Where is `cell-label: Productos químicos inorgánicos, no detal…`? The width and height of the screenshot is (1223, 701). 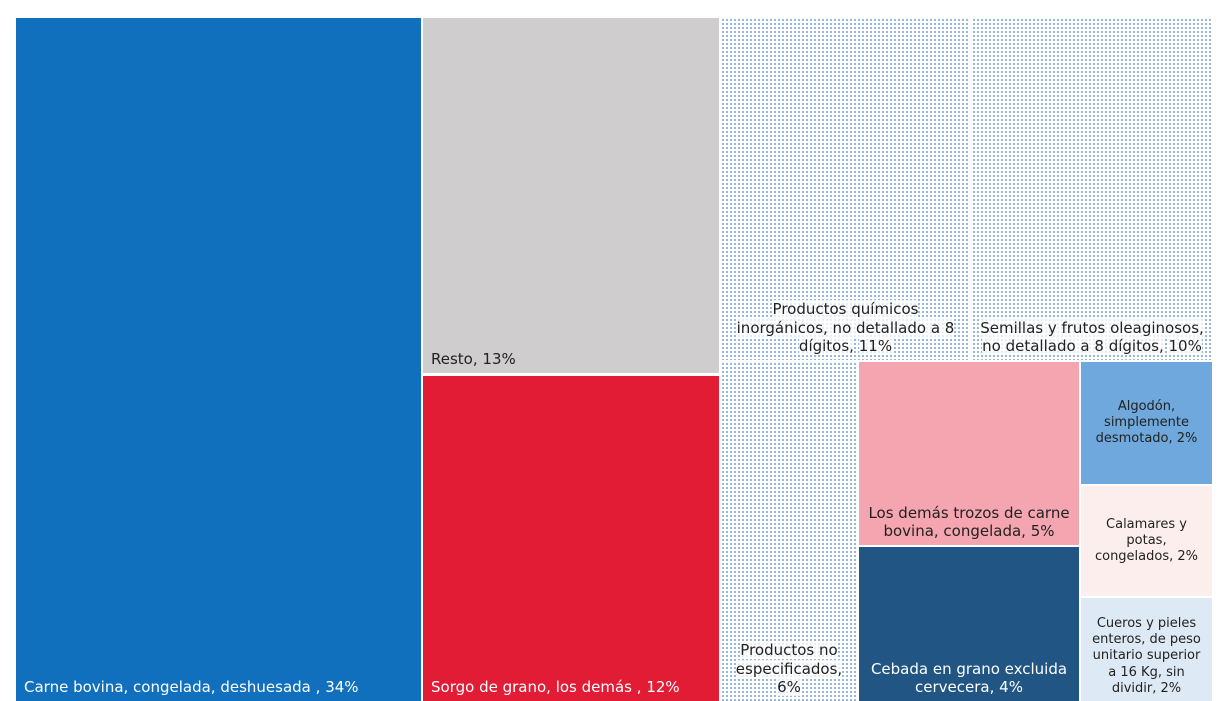
cell-label: Productos químicos inorgánicos, no detal… is located at coordinates (845, 328).